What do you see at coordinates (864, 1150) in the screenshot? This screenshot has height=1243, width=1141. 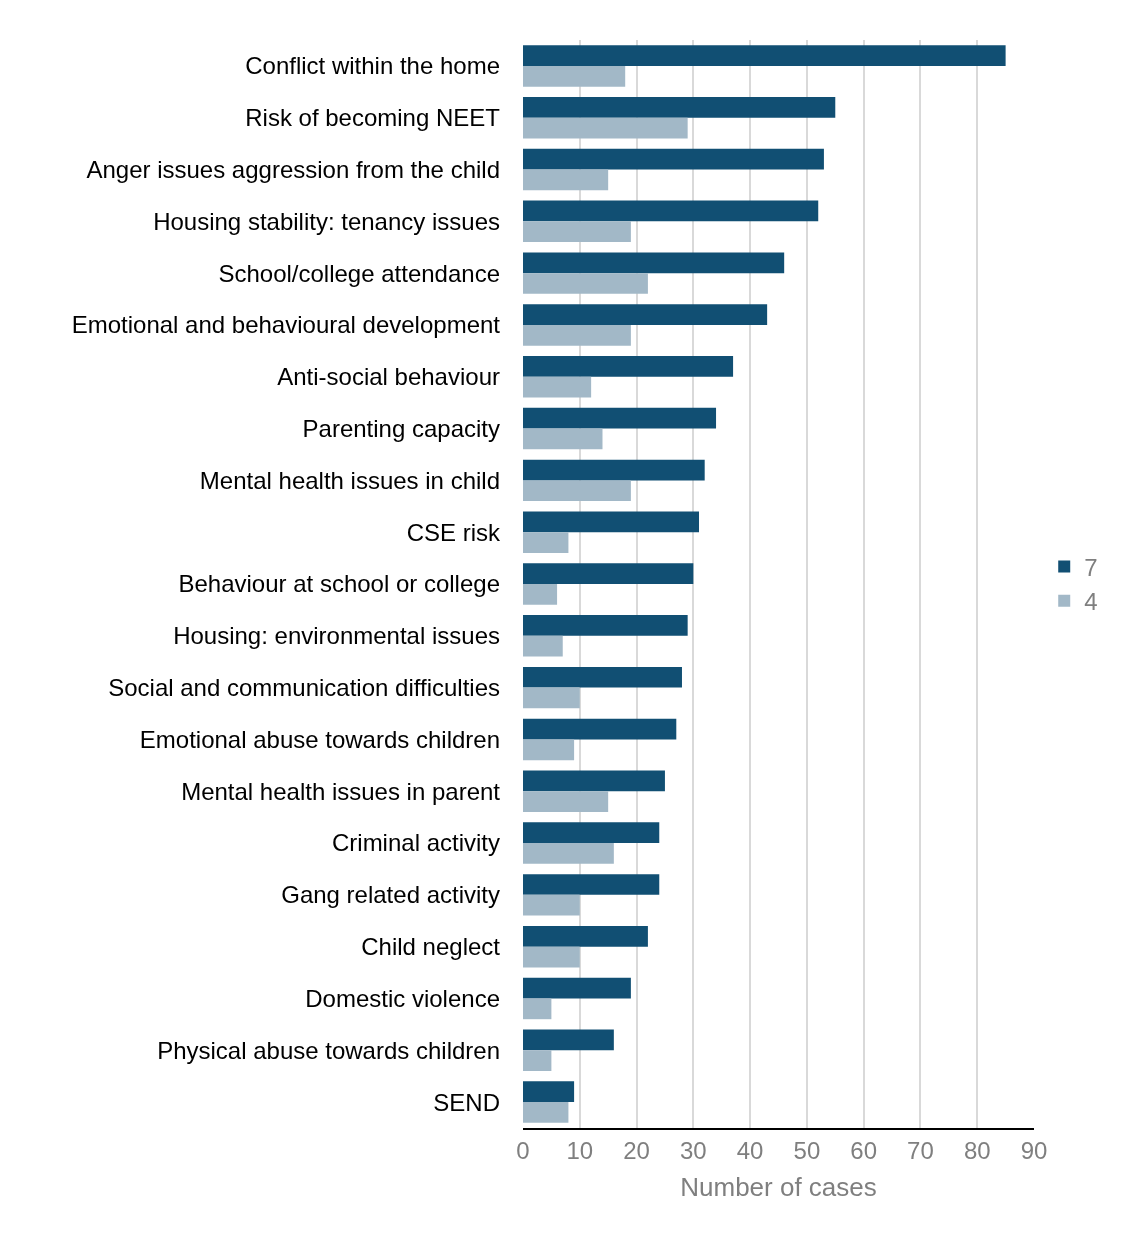 I see `x-tick-label: 60` at bounding box center [864, 1150].